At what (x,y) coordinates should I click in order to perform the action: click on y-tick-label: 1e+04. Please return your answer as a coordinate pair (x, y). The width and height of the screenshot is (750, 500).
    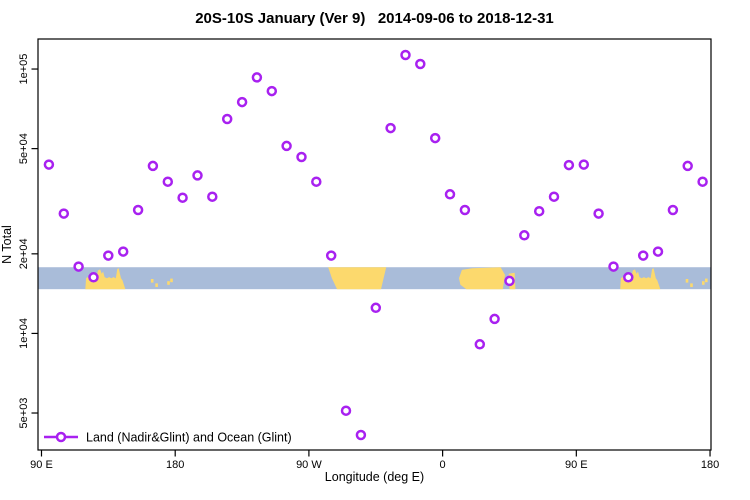
    Looking at the image, I should click on (24, 333).